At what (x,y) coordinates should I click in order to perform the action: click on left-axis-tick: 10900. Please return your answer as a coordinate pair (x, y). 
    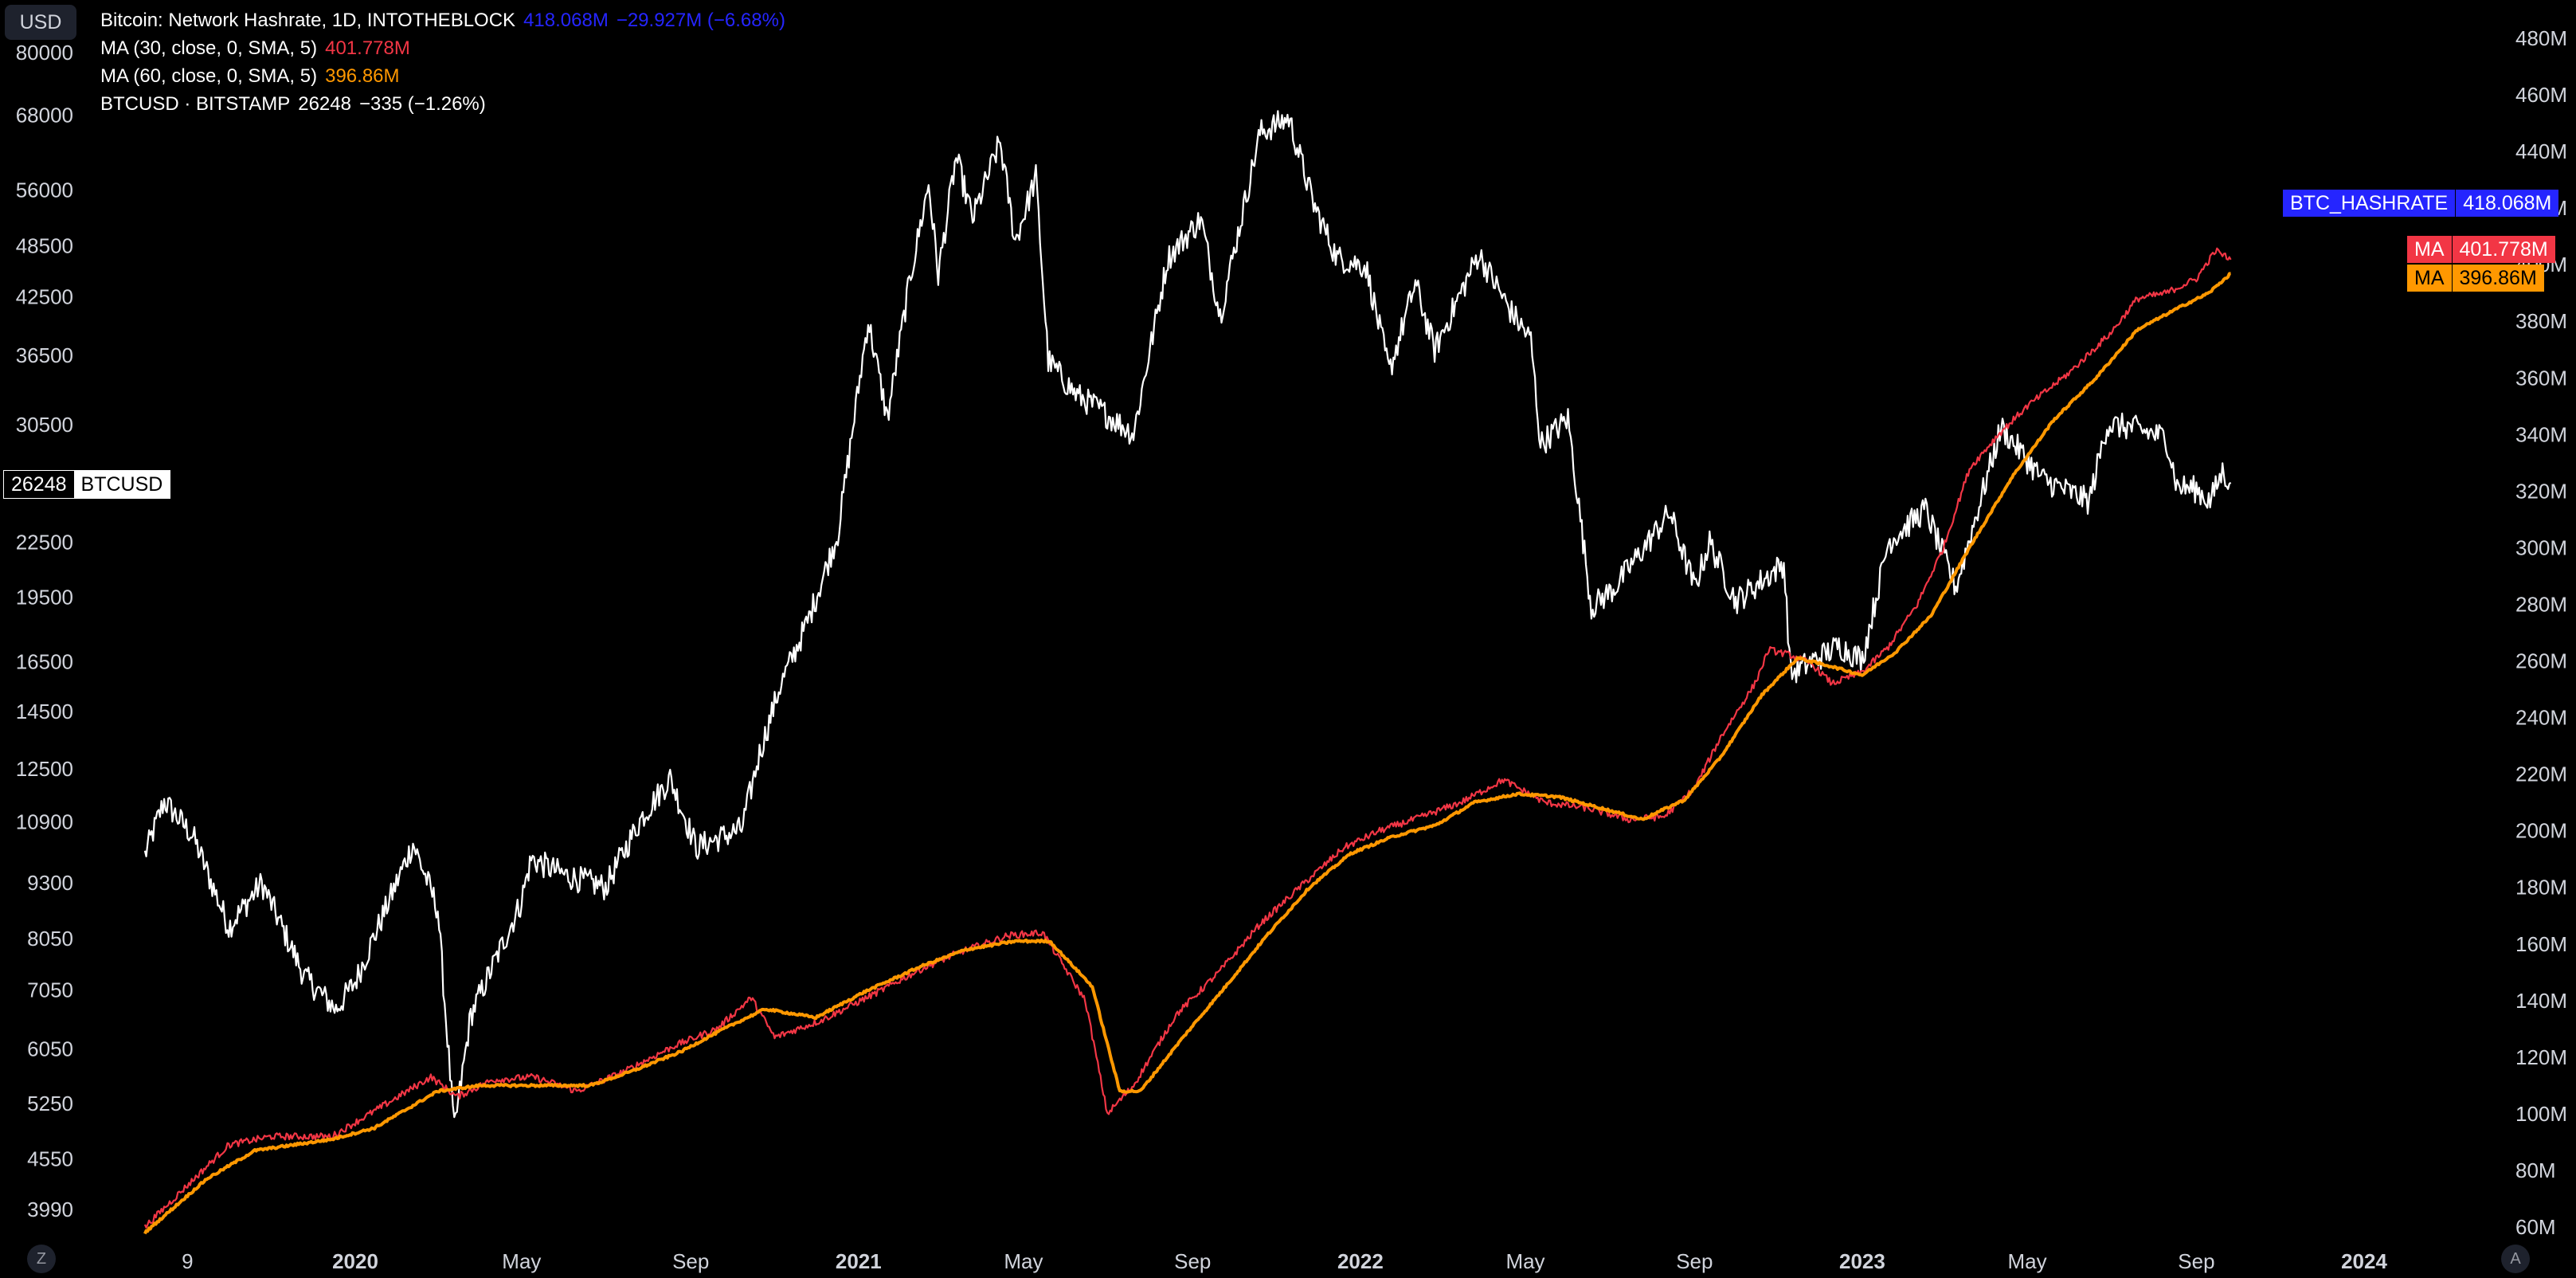
    Looking at the image, I should click on (44, 821).